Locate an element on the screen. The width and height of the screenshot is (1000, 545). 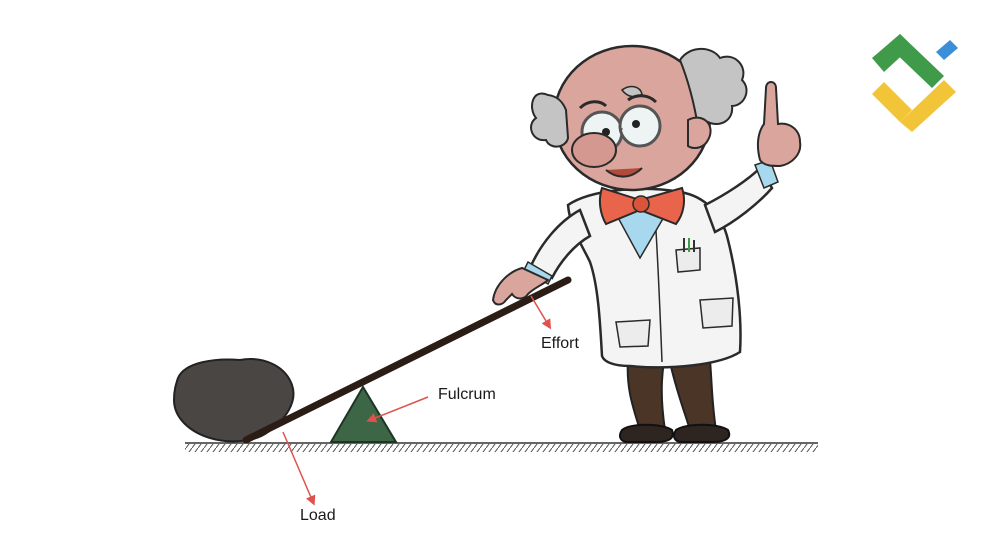
fulcrum-arrow is located at coordinates (397, 409).